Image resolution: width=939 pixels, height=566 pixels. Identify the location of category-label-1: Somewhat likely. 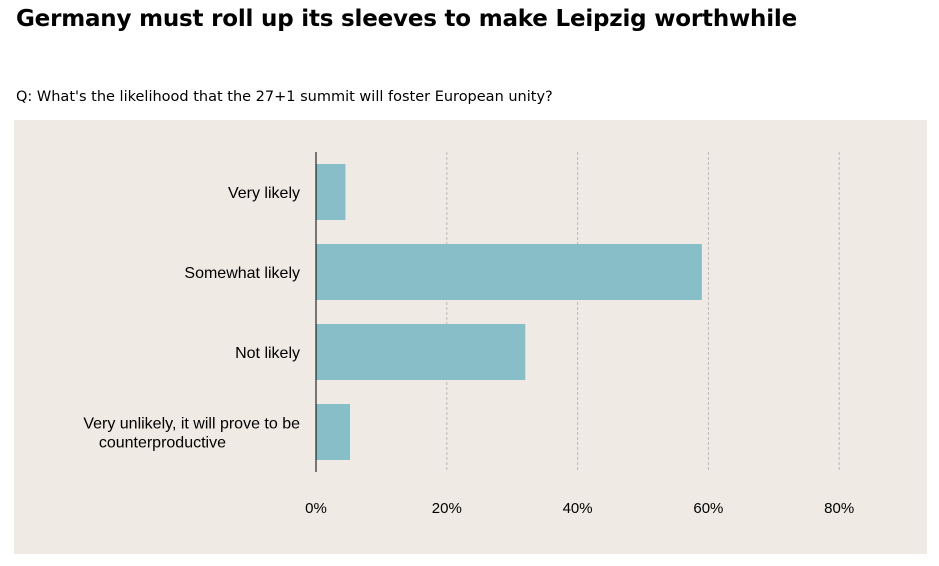
(242, 273).